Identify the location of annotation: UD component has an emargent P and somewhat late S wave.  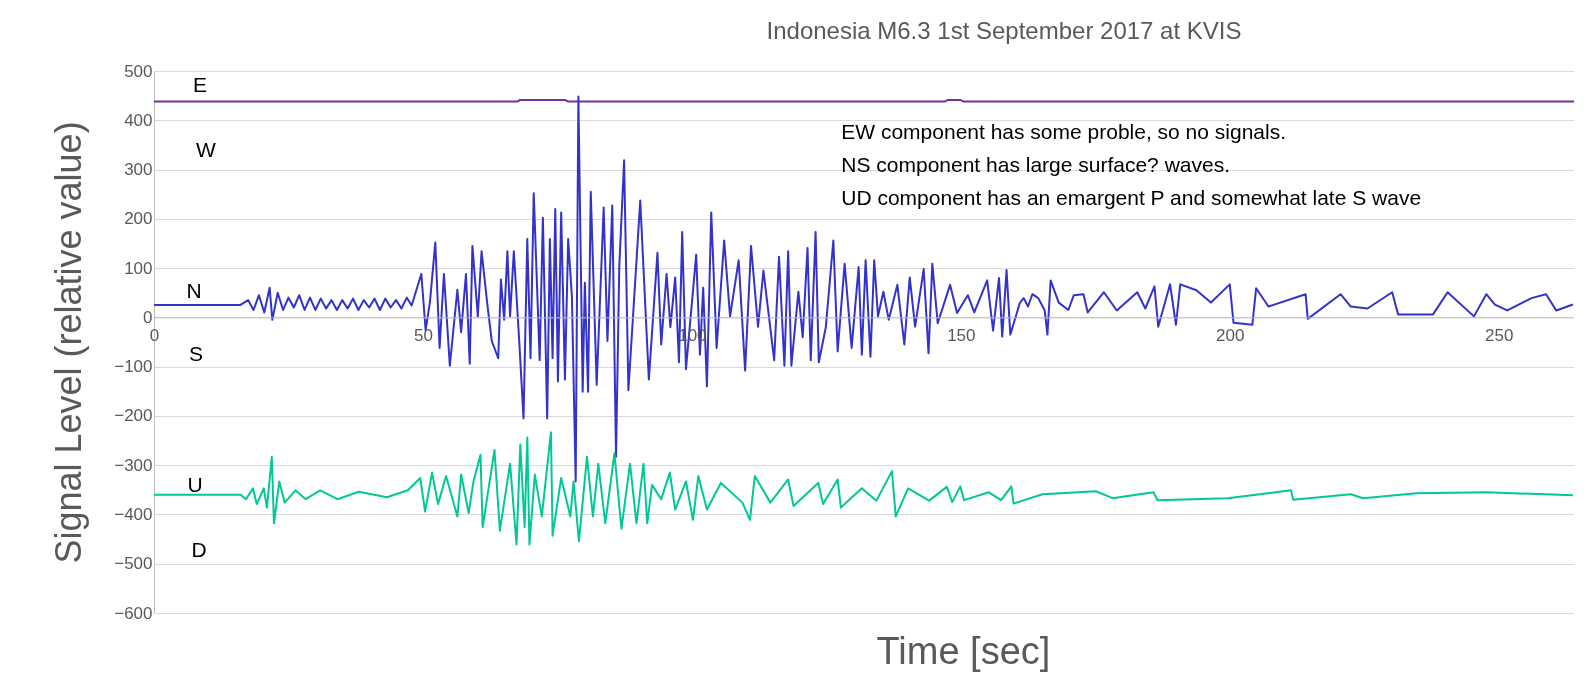
(1131, 197).